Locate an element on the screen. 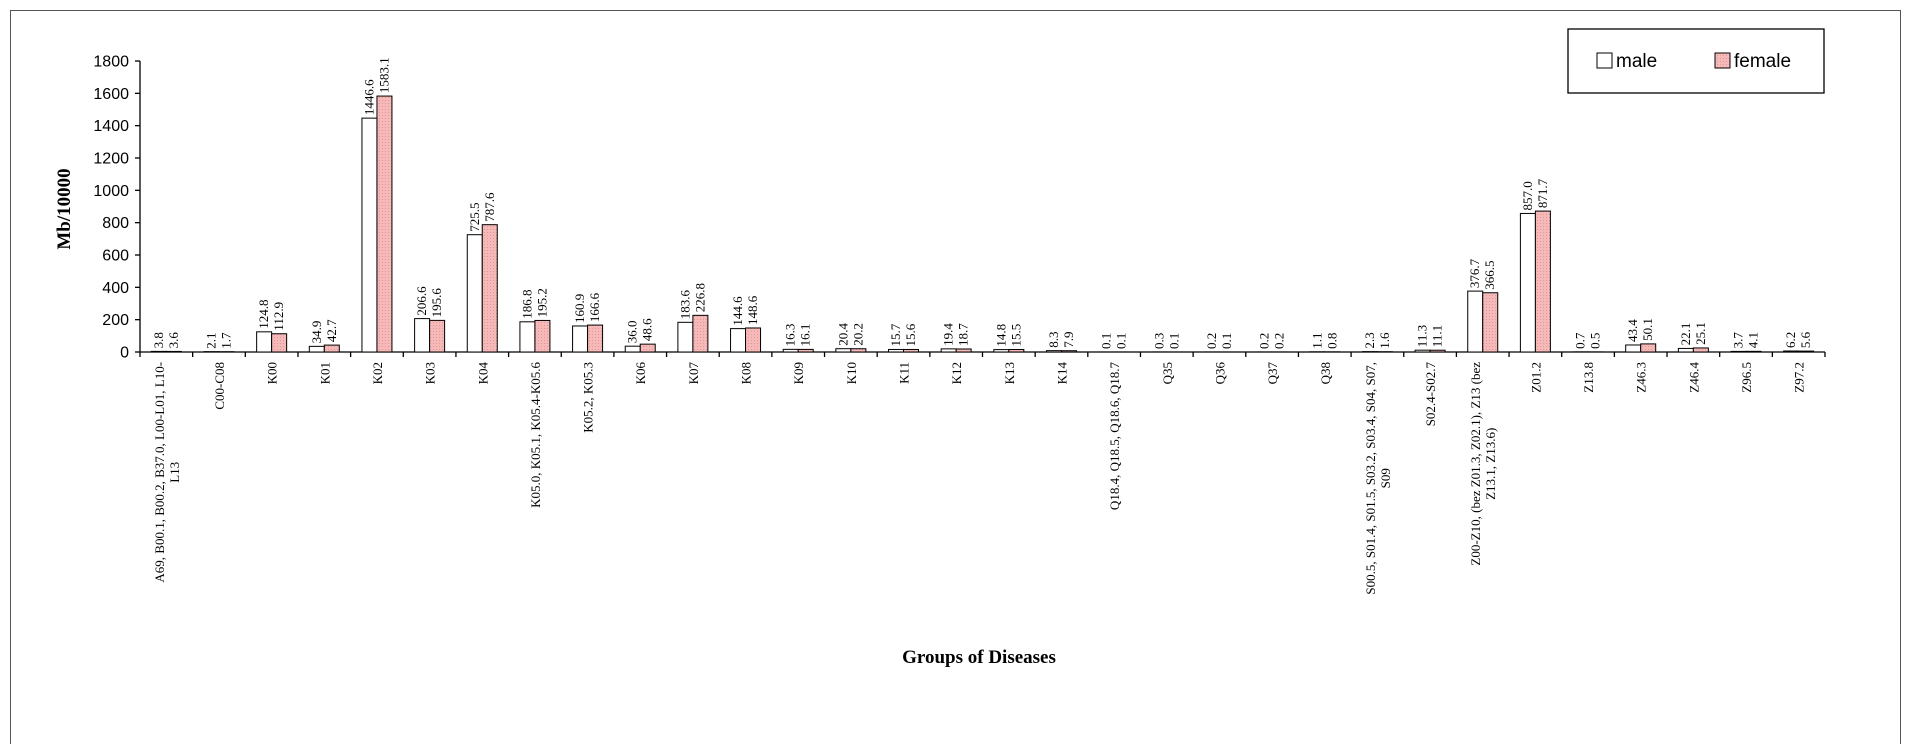 This screenshot has width=1912, height=744. category-label-line: C00-C08 is located at coordinates (219, 386).